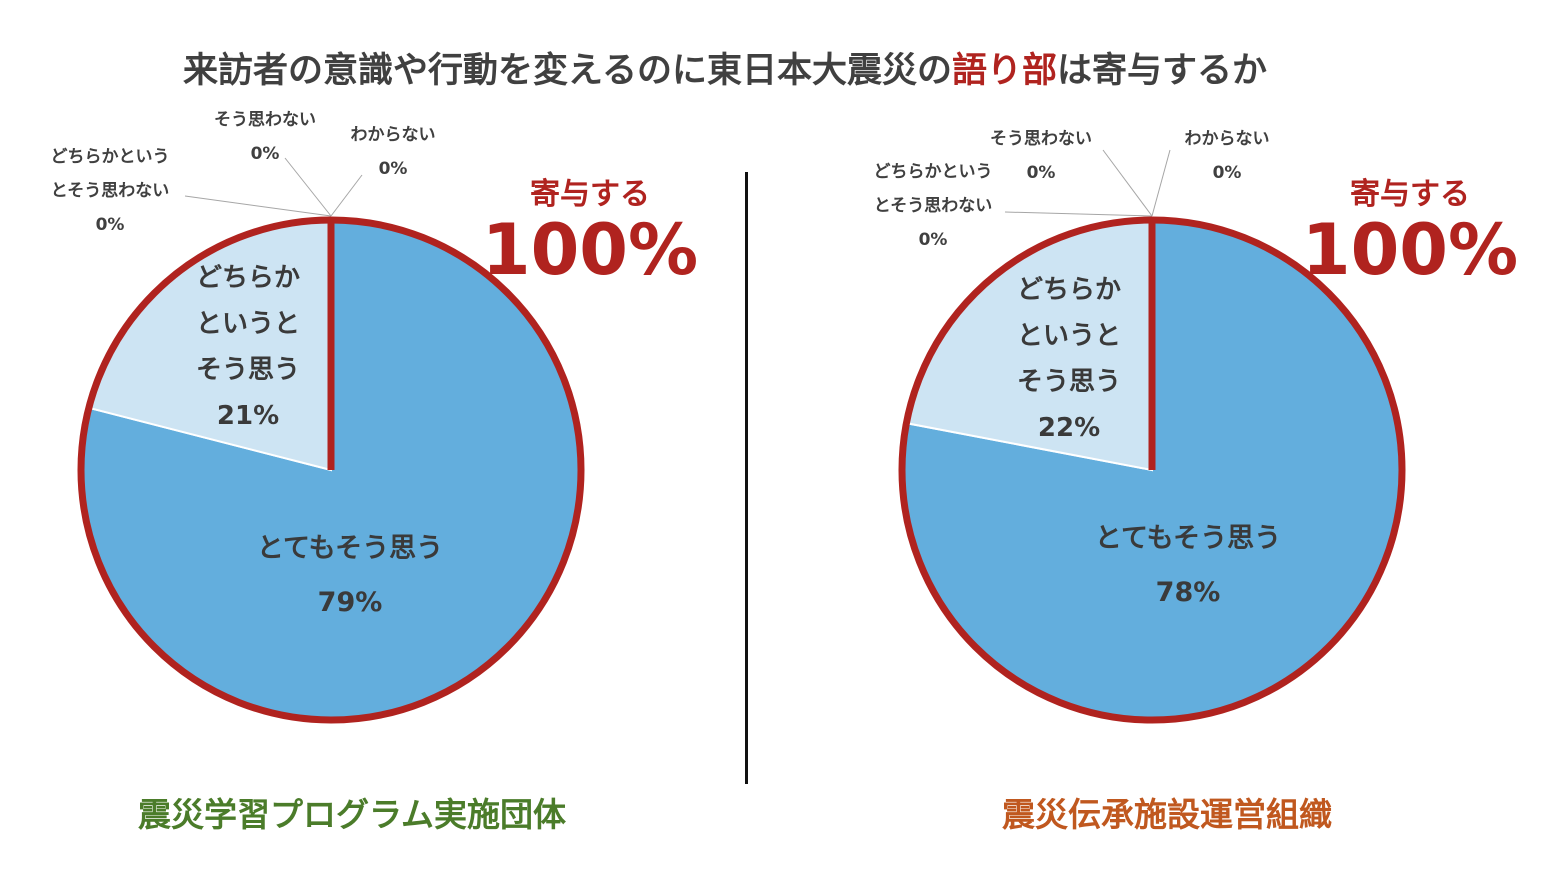 The image size is (1544, 874). I want to click on right-caption: 震災伝承施設運営組織, so click(1167, 814).